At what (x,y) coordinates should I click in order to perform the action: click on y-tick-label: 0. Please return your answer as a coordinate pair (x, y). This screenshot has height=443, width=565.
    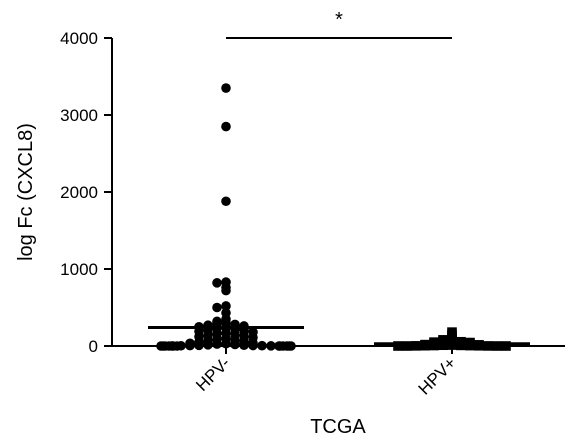
    Looking at the image, I should click on (93, 346).